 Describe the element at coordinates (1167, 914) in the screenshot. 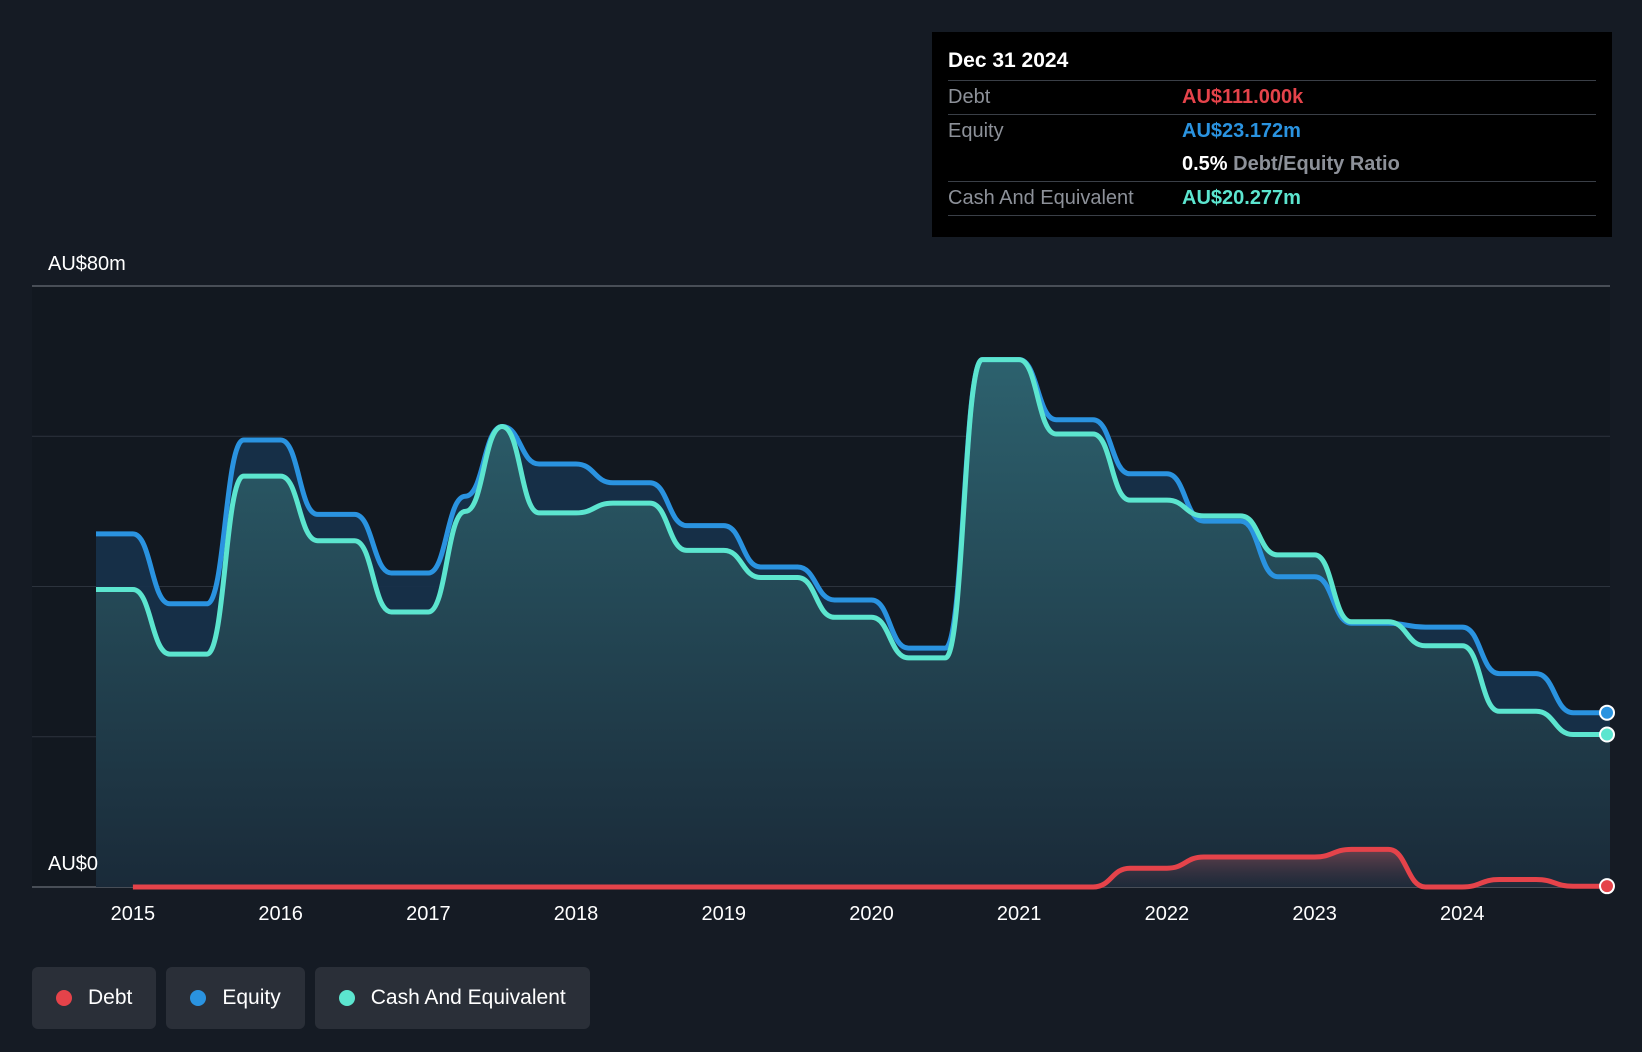

I see `x-tick-label: 2022` at that location.